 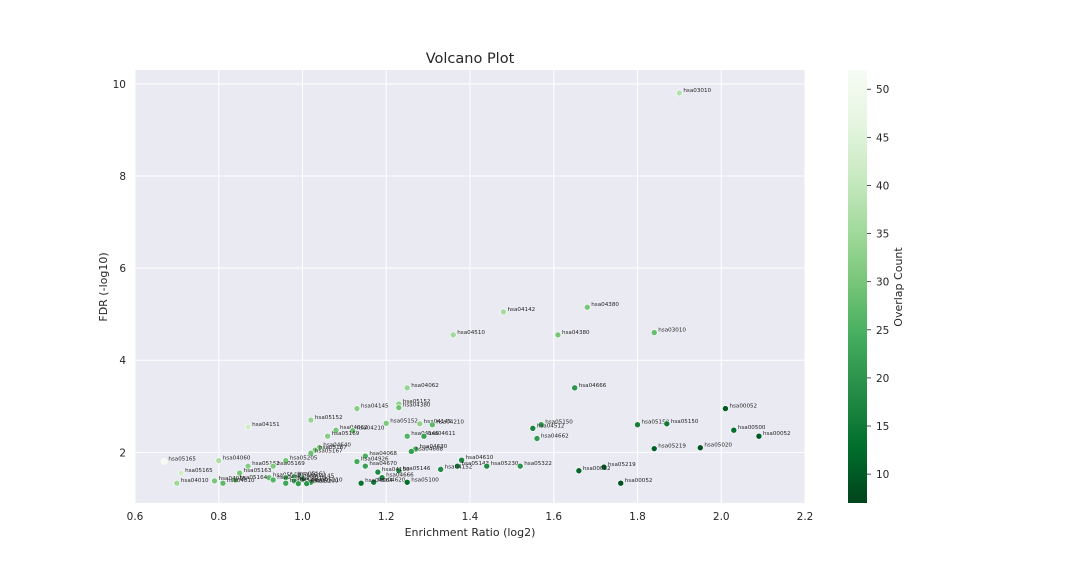 What do you see at coordinates (425, 480) in the screenshot?
I see `point-label: hsa05100` at bounding box center [425, 480].